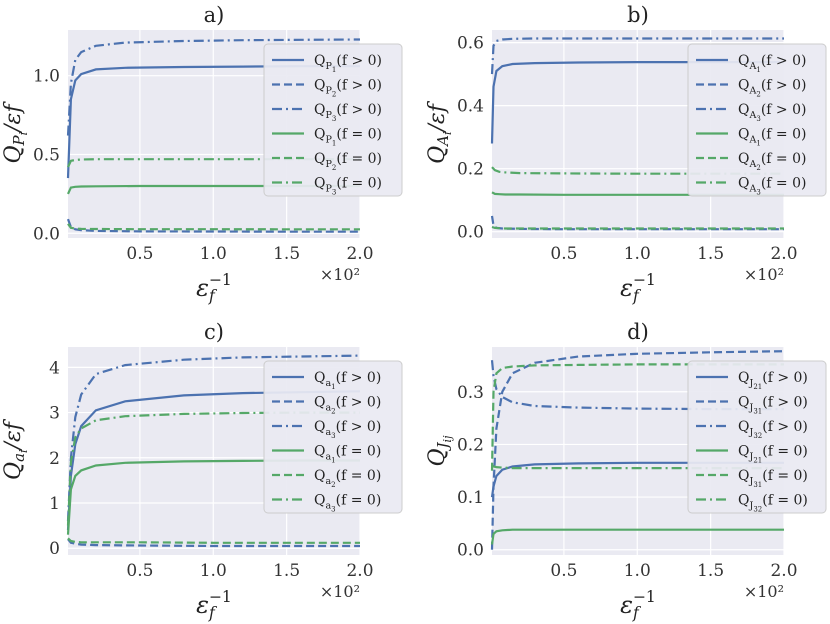 The height and width of the screenshot is (624, 830). What do you see at coordinates (772, 161) in the screenshot?
I see `legend-label: QA2(f = 0)` at bounding box center [772, 161].